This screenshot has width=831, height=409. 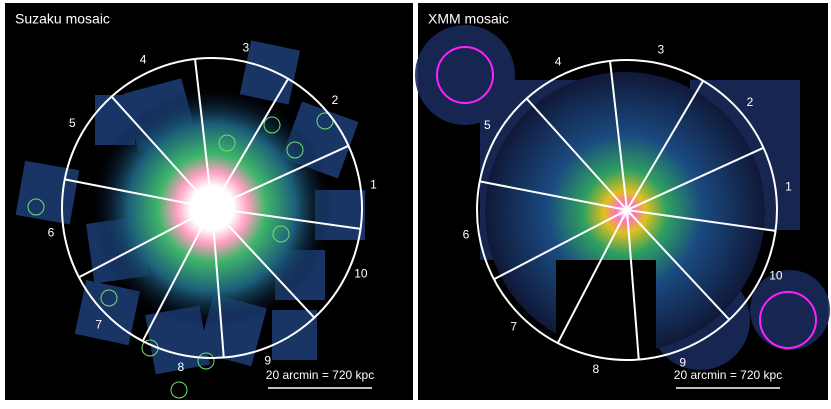 What do you see at coordinates (62, 19) in the screenshot?
I see `panel-title: Suzaku mosaic` at bounding box center [62, 19].